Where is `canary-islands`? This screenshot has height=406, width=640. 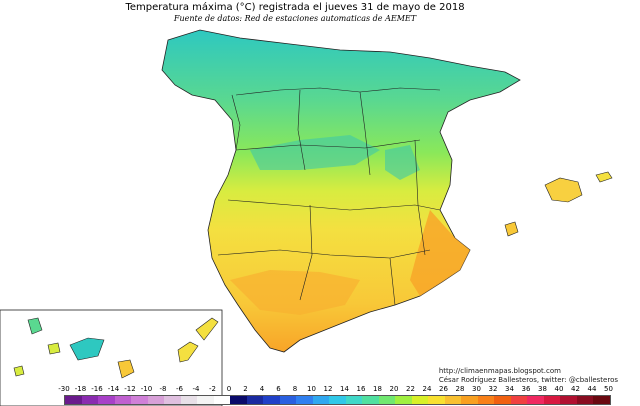 canary-islands is located at coordinates (116, 348).